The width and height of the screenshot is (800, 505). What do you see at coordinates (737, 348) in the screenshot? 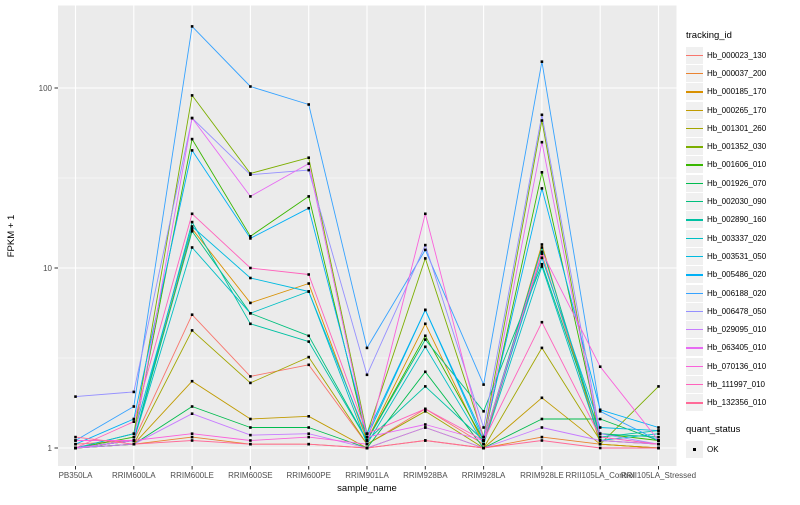
I see `legend-item-label: Hb_063405_010` at bounding box center [737, 348].